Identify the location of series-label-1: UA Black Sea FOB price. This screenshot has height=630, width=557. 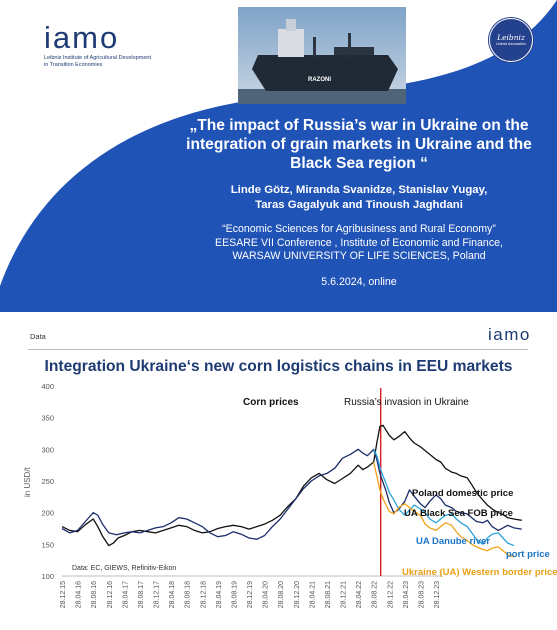
(458, 513).